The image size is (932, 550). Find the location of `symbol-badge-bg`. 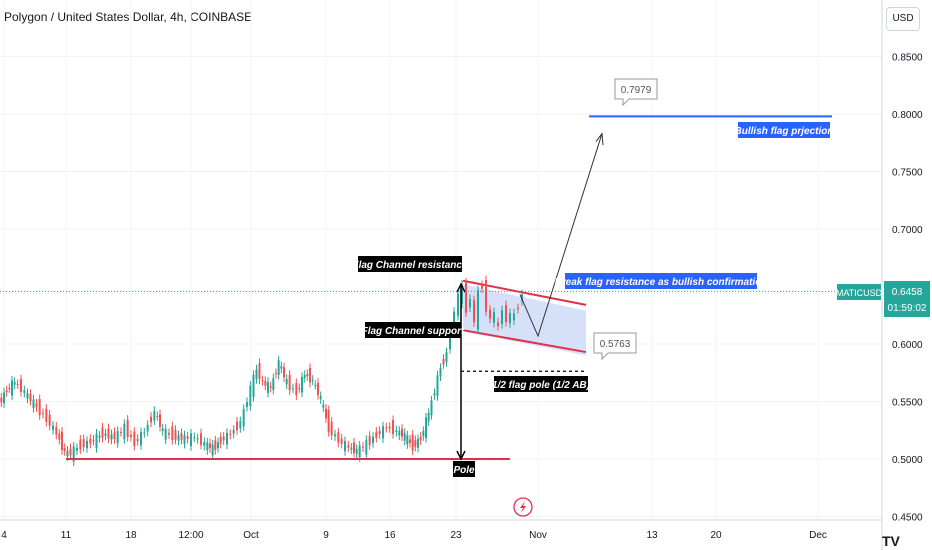

symbol-badge-bg is located at coordinates (859, 292).